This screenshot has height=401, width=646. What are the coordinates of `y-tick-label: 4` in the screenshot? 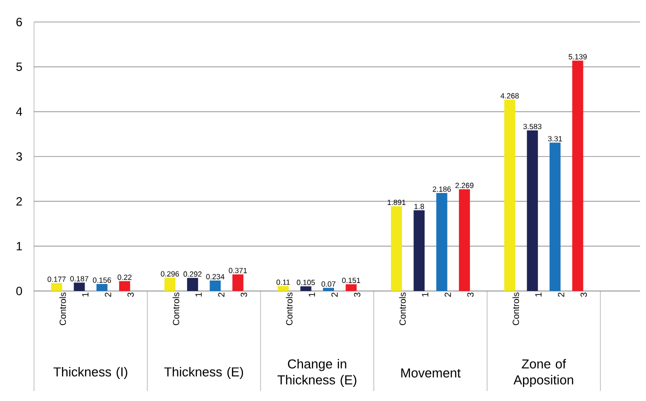 It's located at (19, 112).